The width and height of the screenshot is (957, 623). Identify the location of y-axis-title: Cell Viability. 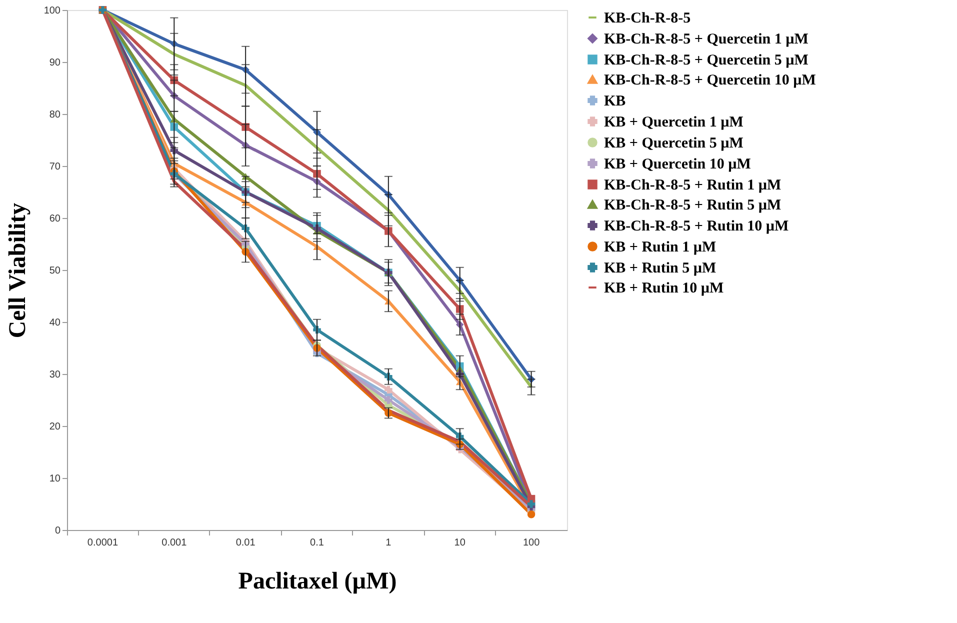
(17, 270).